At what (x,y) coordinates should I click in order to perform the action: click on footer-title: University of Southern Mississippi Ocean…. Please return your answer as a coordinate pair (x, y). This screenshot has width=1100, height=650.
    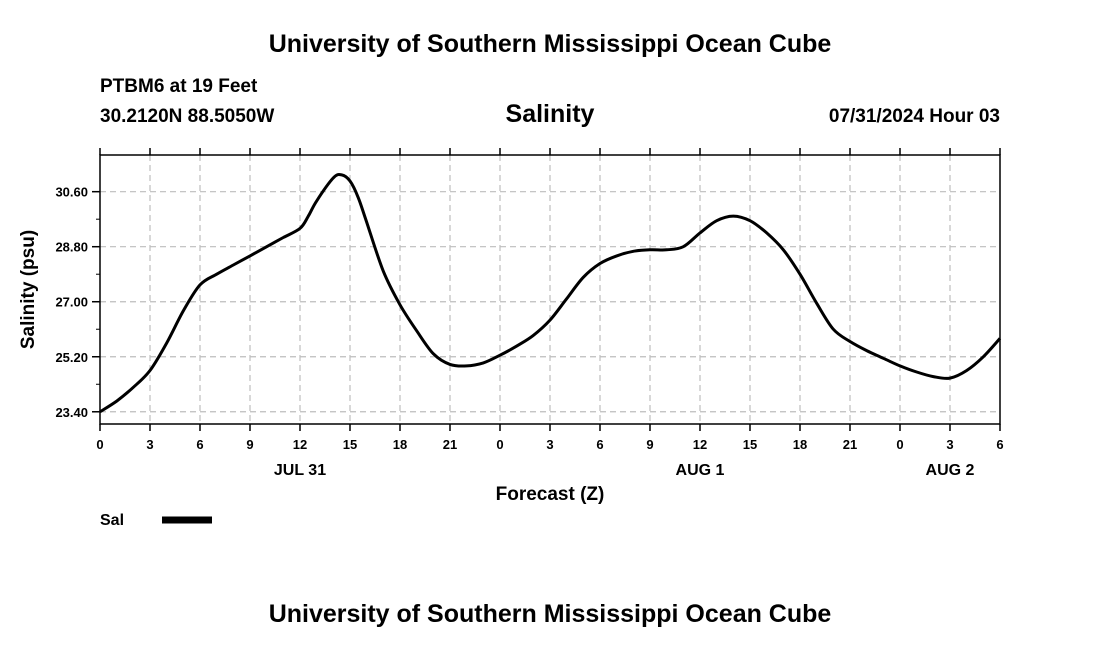
    Looking at the image, I should click on (550, 614).